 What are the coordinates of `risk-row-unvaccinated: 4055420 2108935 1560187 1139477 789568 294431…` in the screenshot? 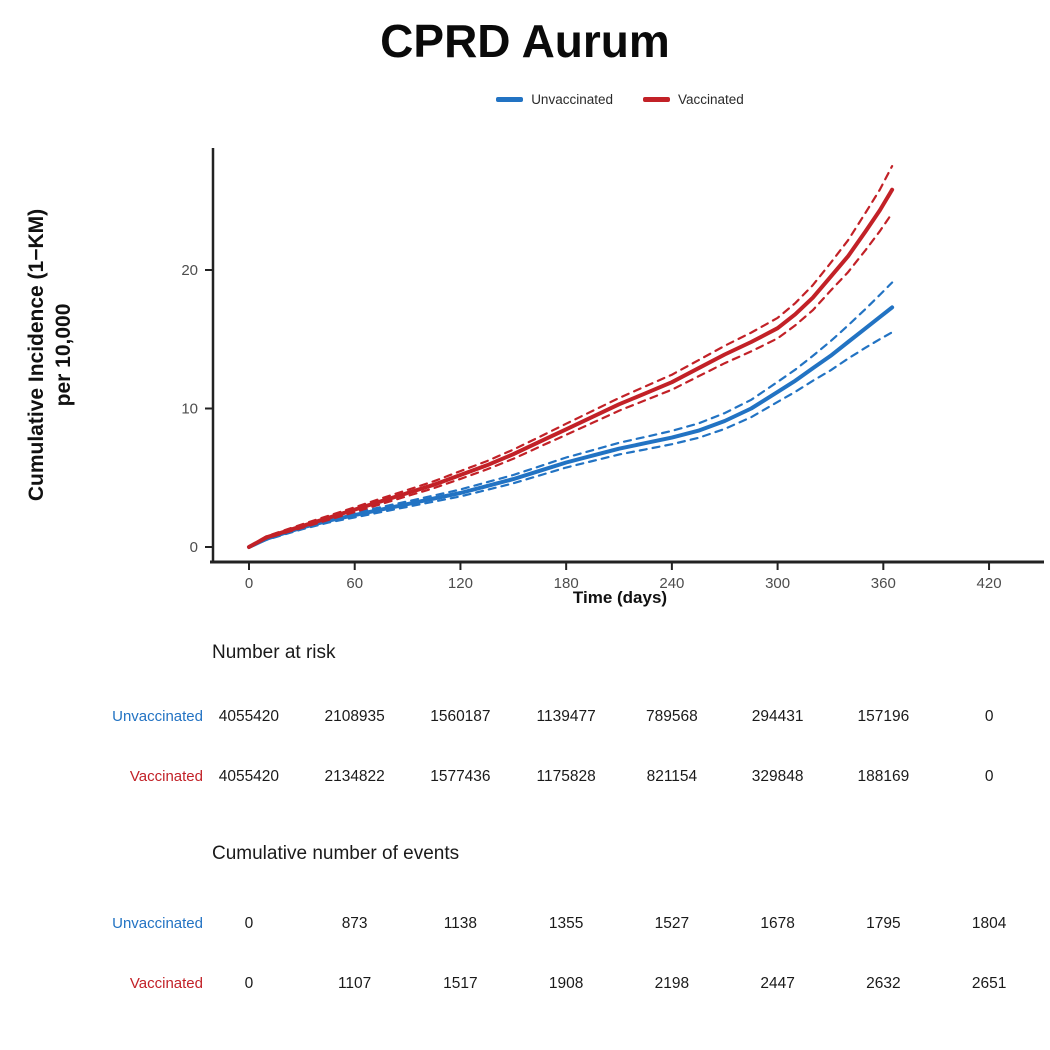 It's located at (619, 717).